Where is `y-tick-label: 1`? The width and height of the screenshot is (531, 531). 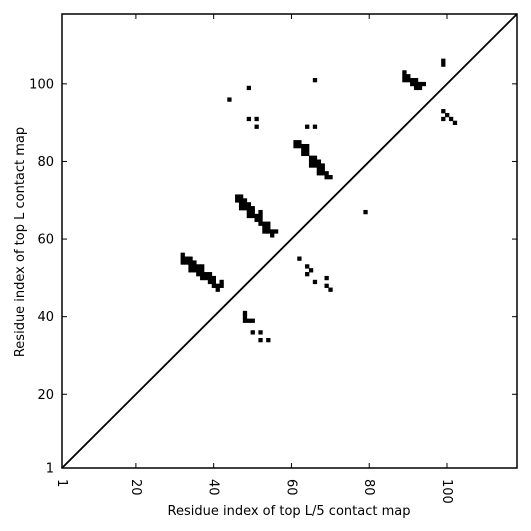 y-tick-label: 1 is located at coordinates (50, 469).